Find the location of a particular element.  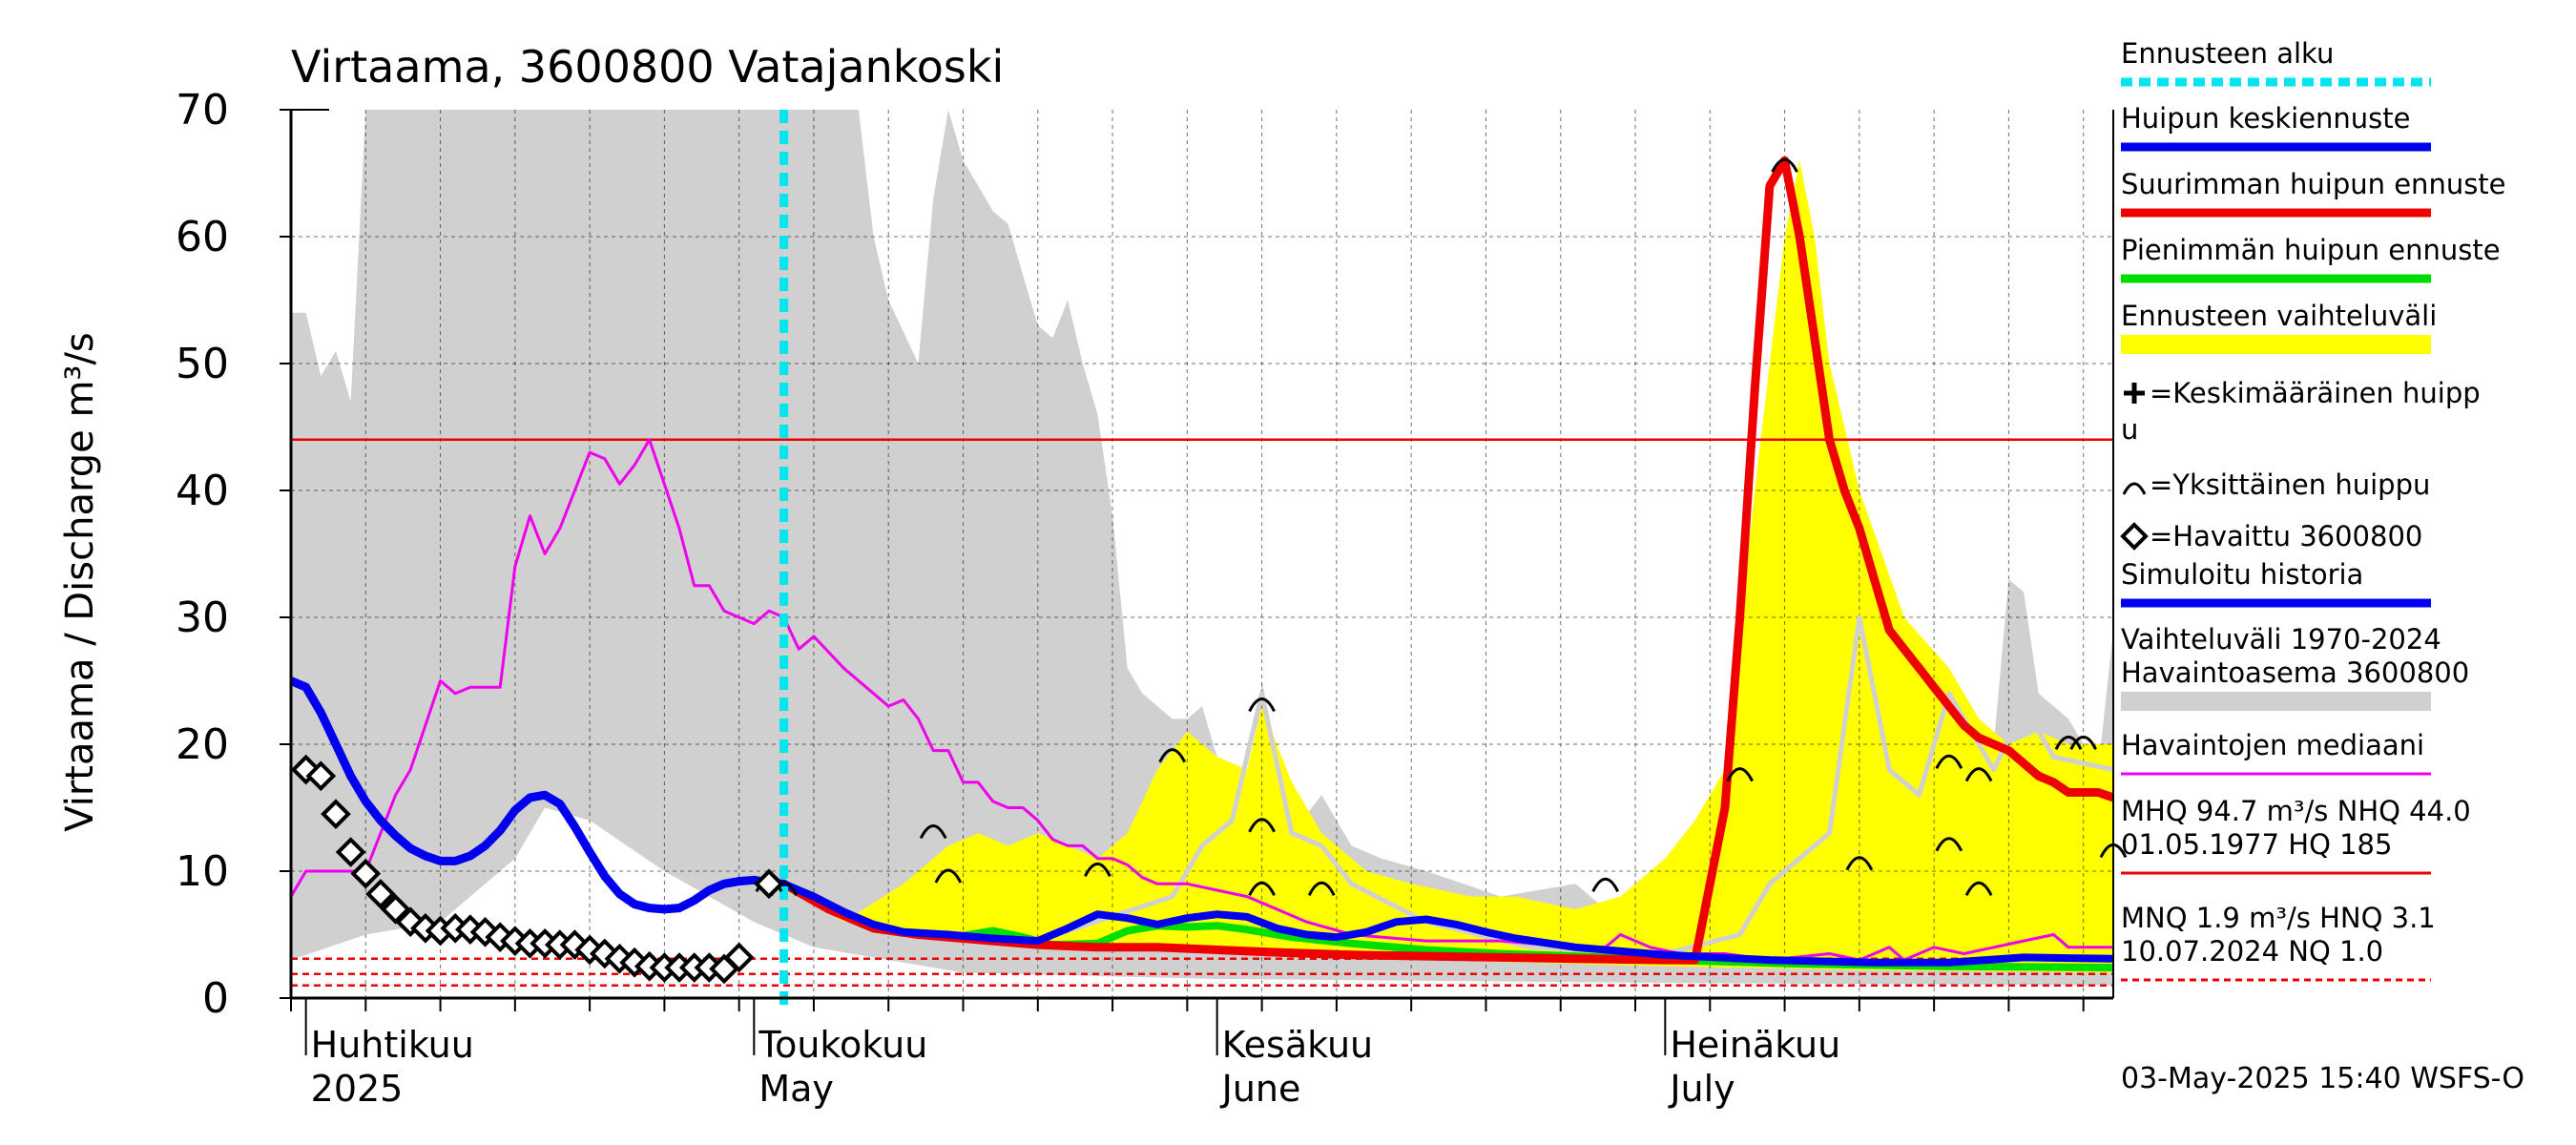

plus-symbol-icon is located at coordinates (2134, 393).